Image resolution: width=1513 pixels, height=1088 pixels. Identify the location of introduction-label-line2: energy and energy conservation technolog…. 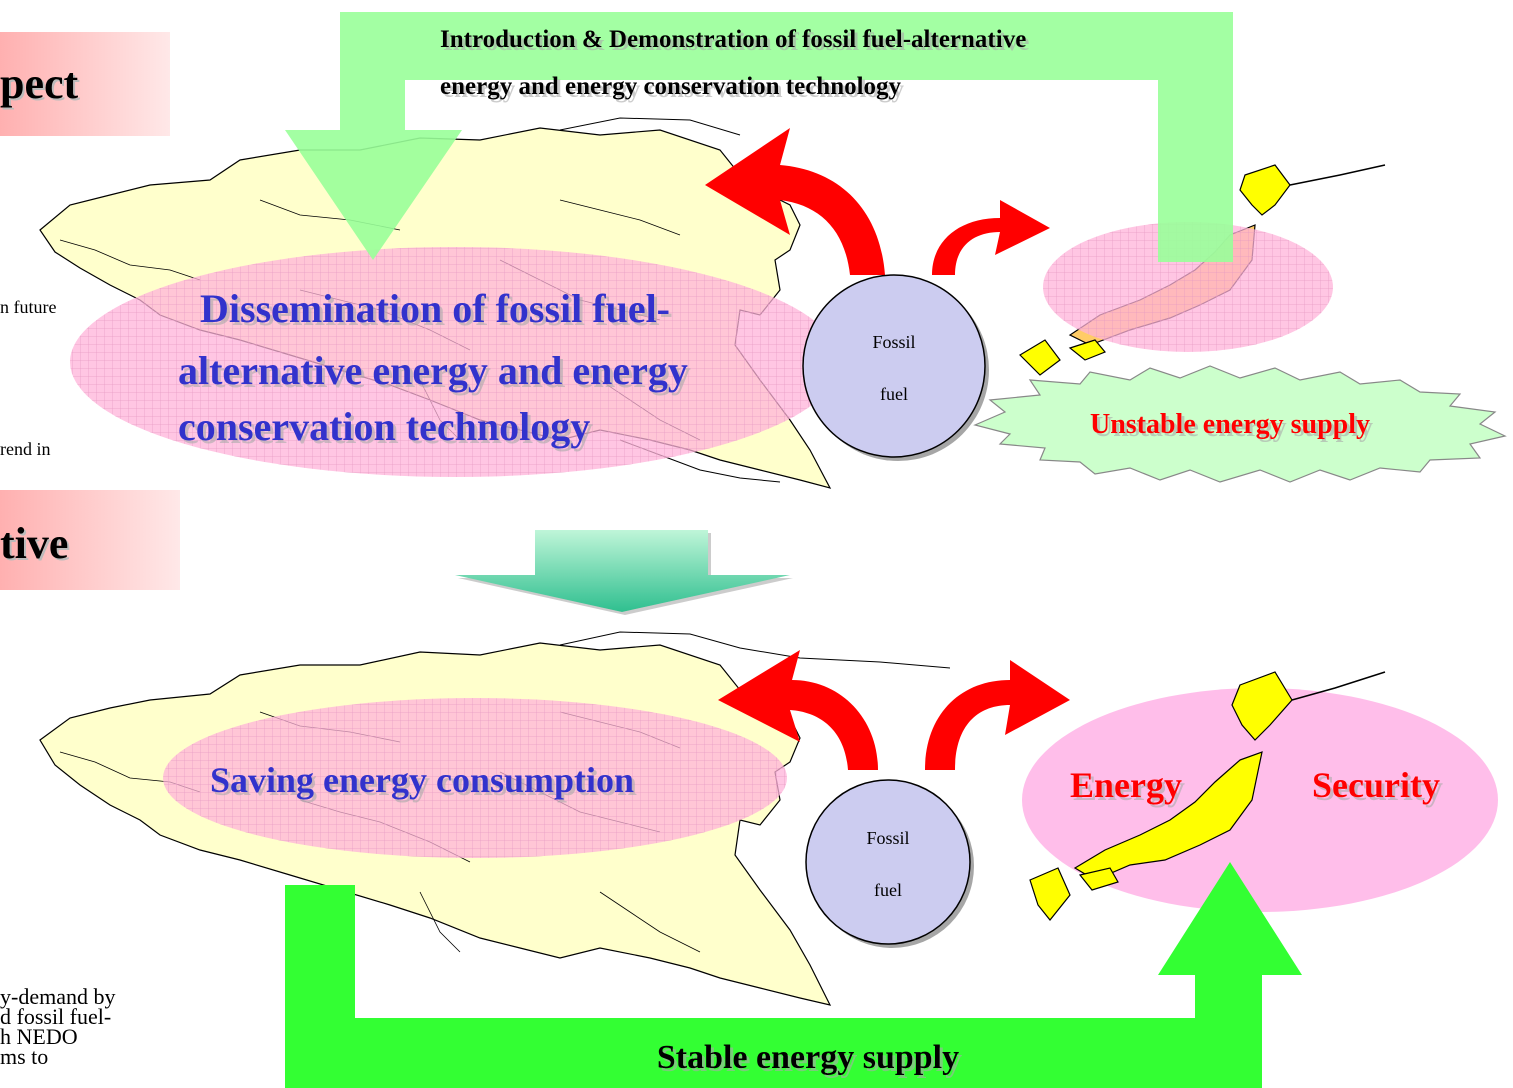
(671, 86).